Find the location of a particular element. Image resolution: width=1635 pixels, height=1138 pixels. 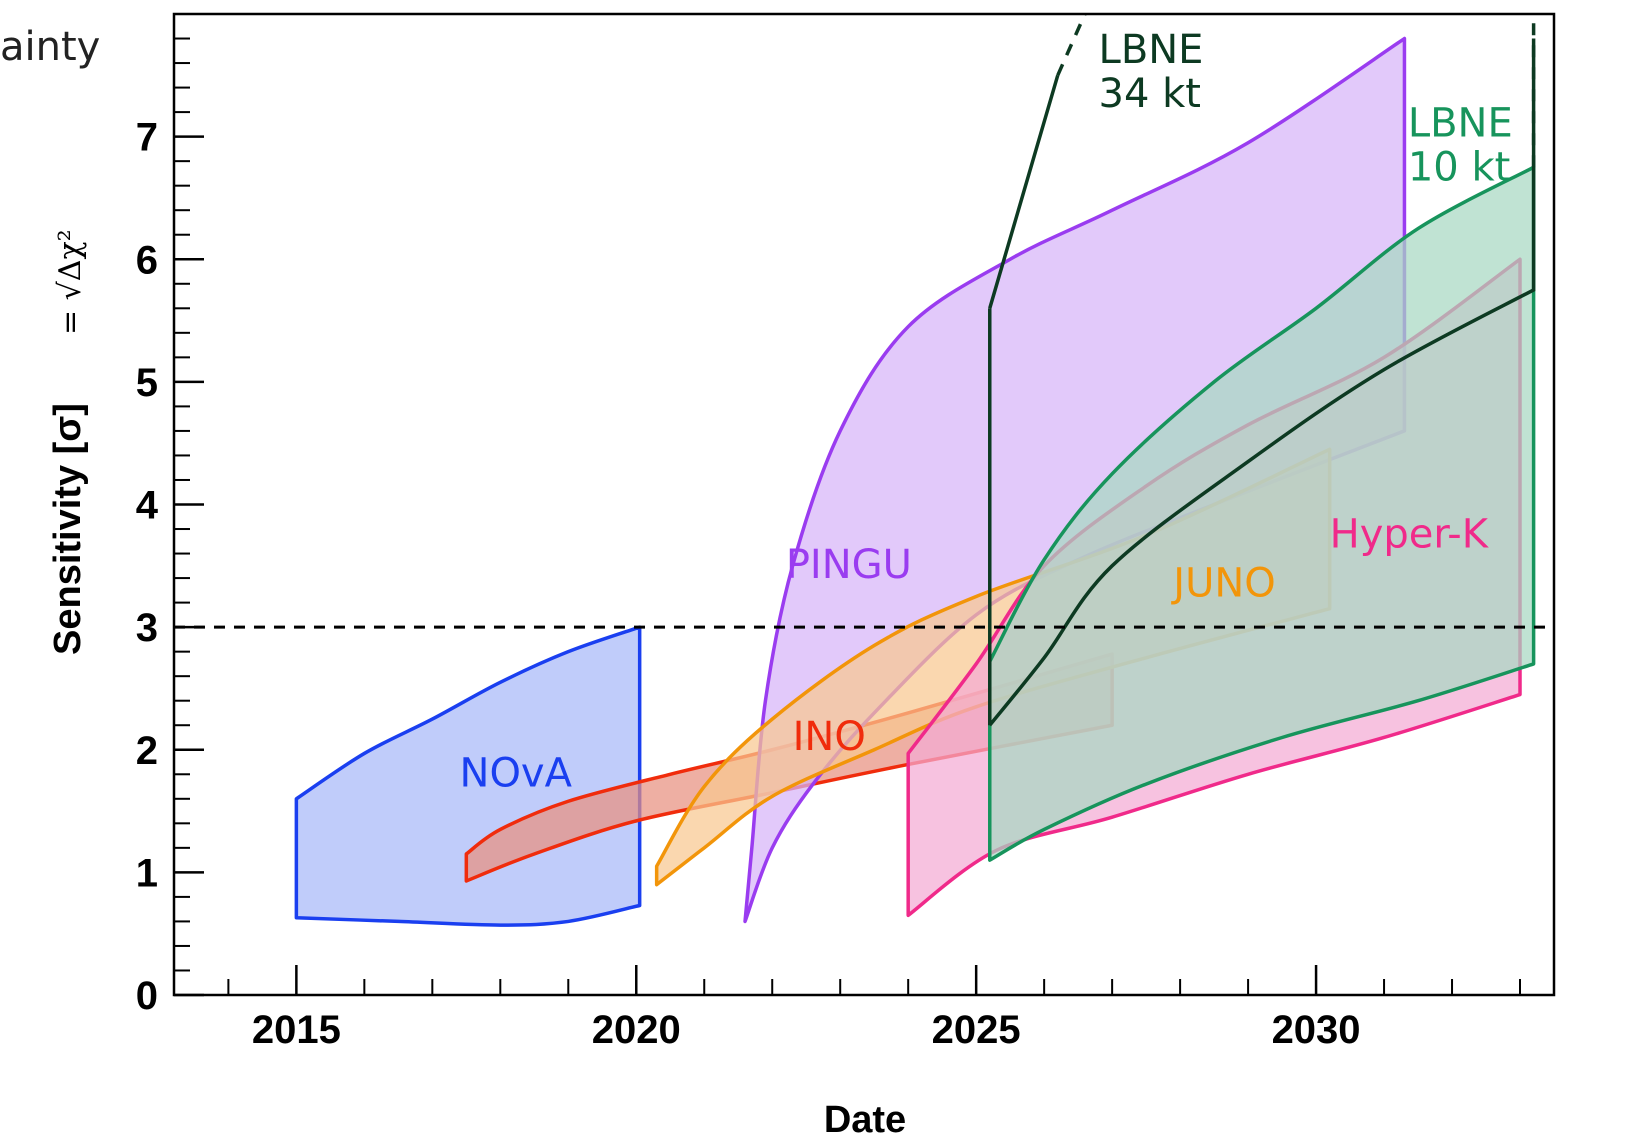

label-lbne-34-kt-line: LBNE is located at coordinates (1151, 50).